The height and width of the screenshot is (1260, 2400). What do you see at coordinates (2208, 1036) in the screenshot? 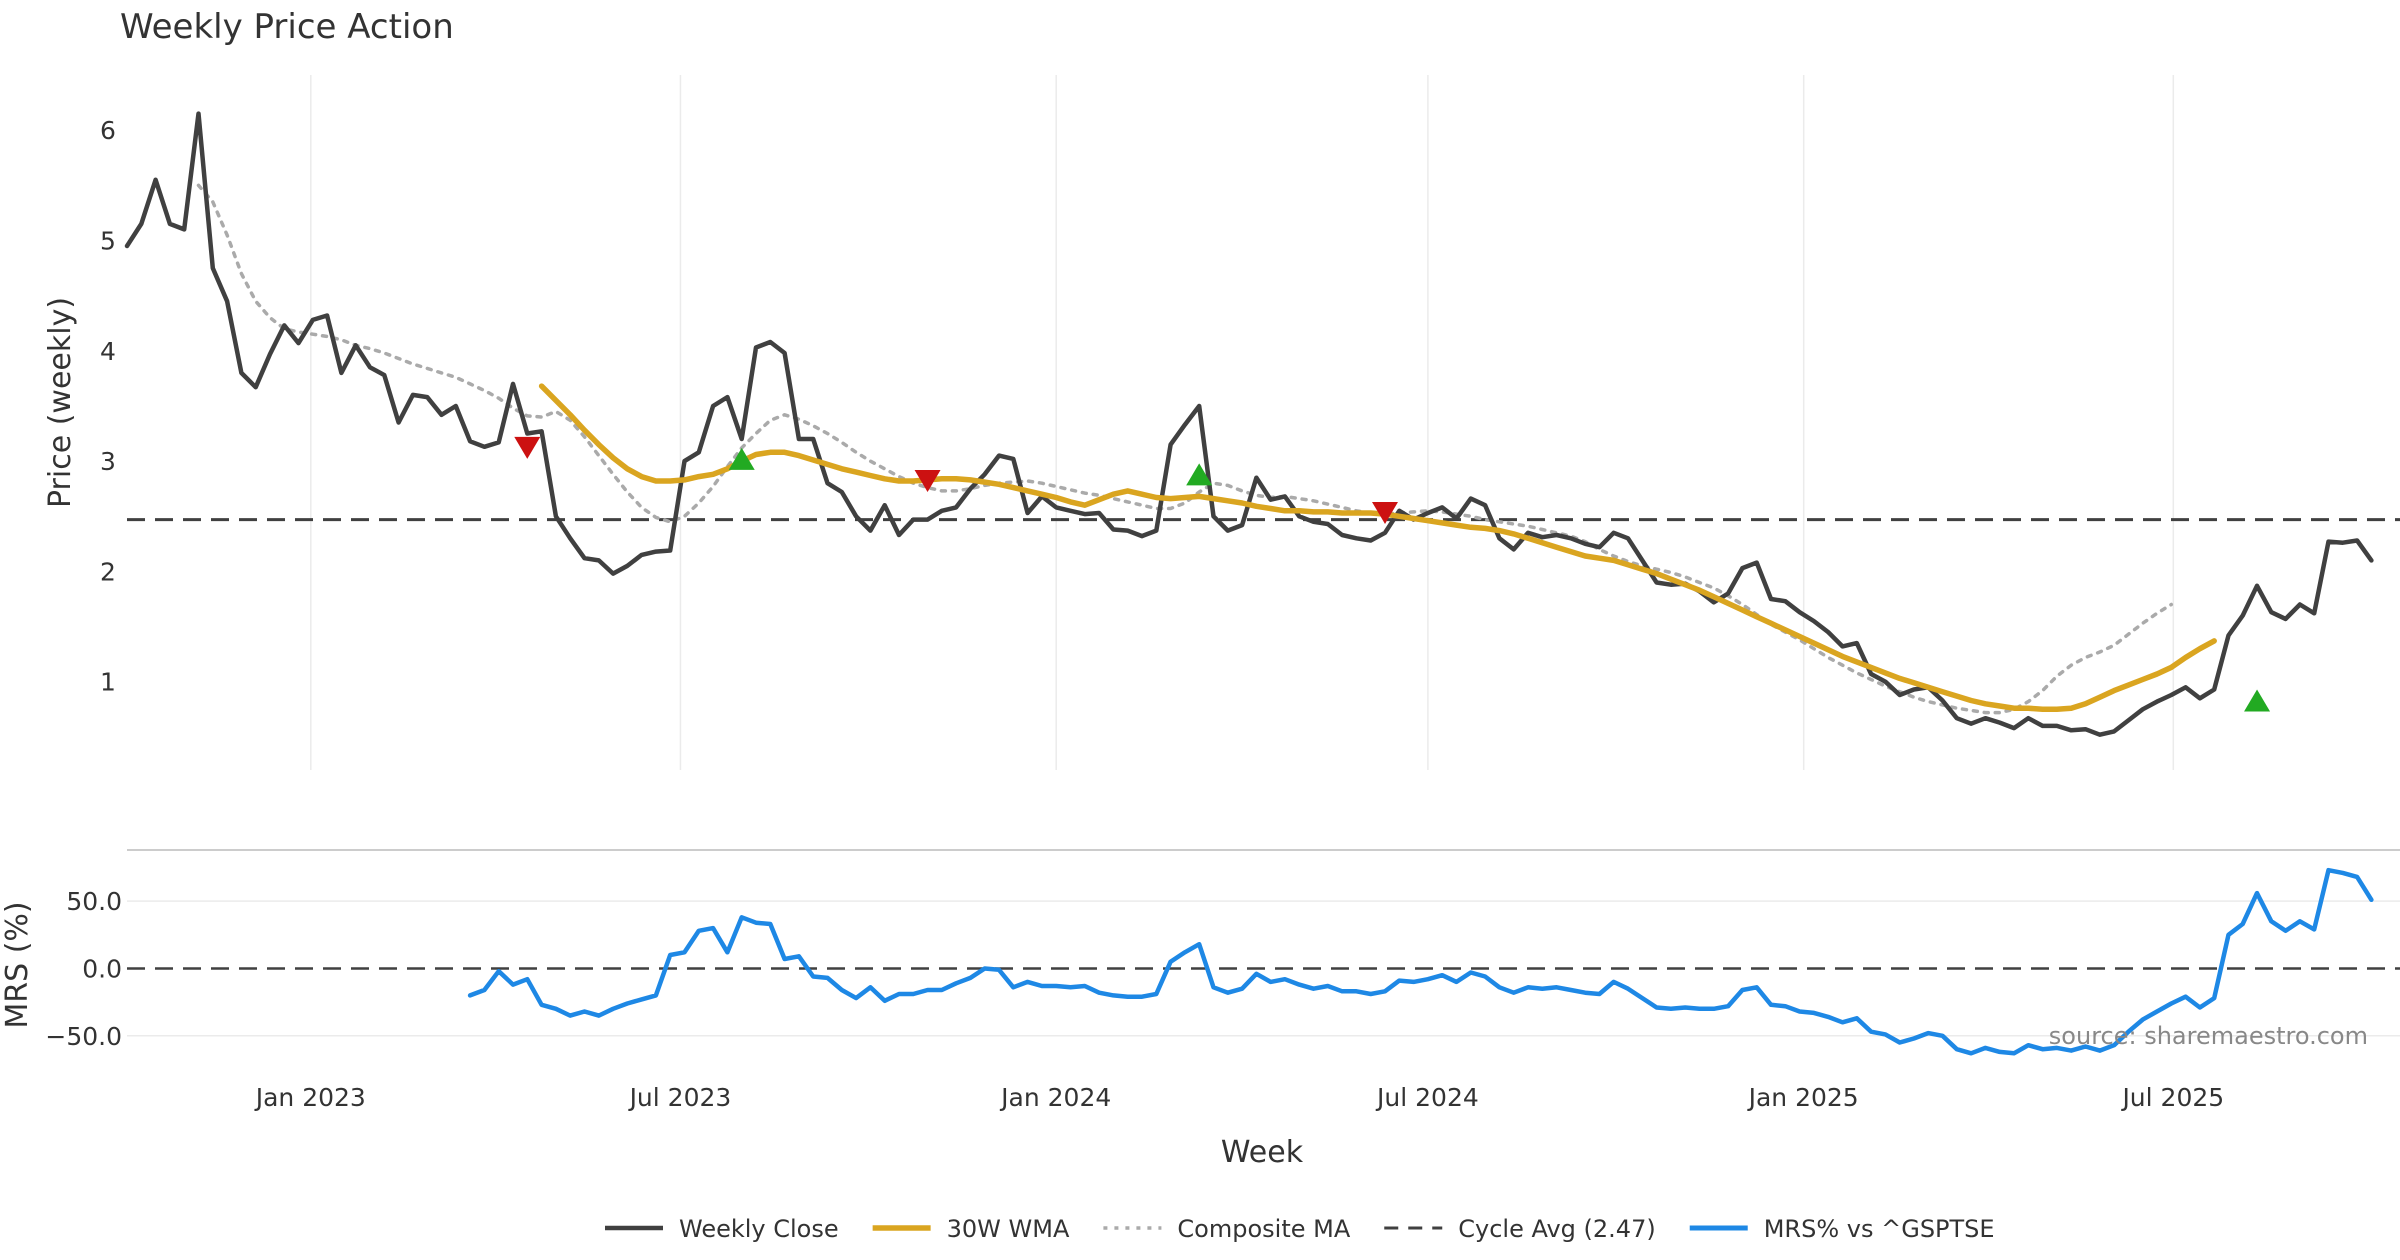
I see `source-credit: source: sharemaestro.com` at bounding box center [2208, 1036].